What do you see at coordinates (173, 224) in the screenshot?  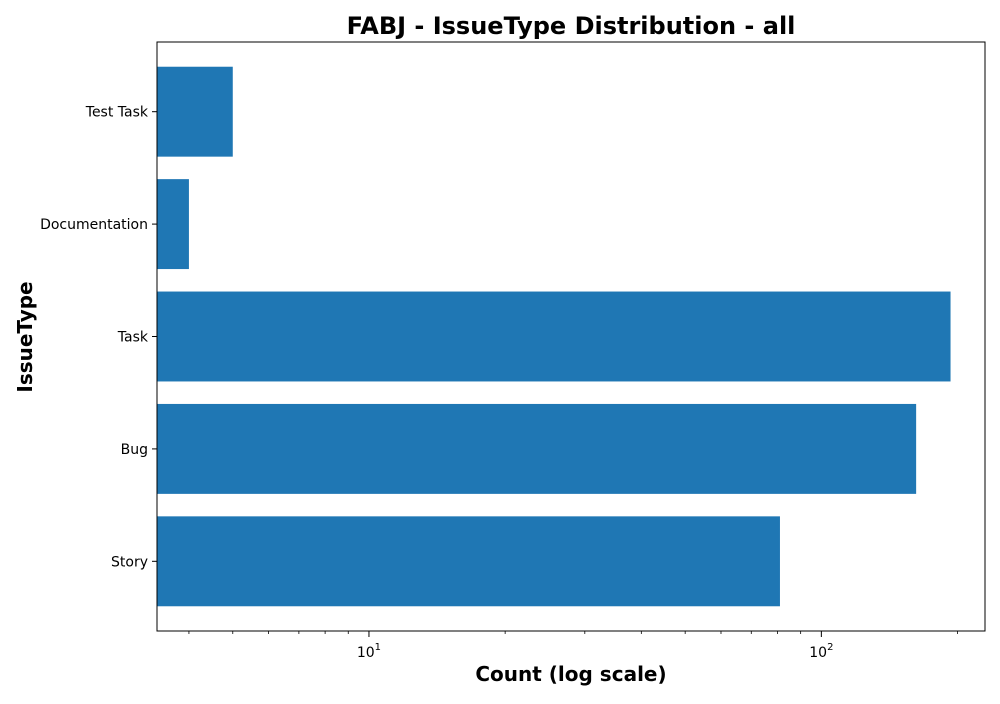 I see `bar-documentation` at bounding box center [173, 224].